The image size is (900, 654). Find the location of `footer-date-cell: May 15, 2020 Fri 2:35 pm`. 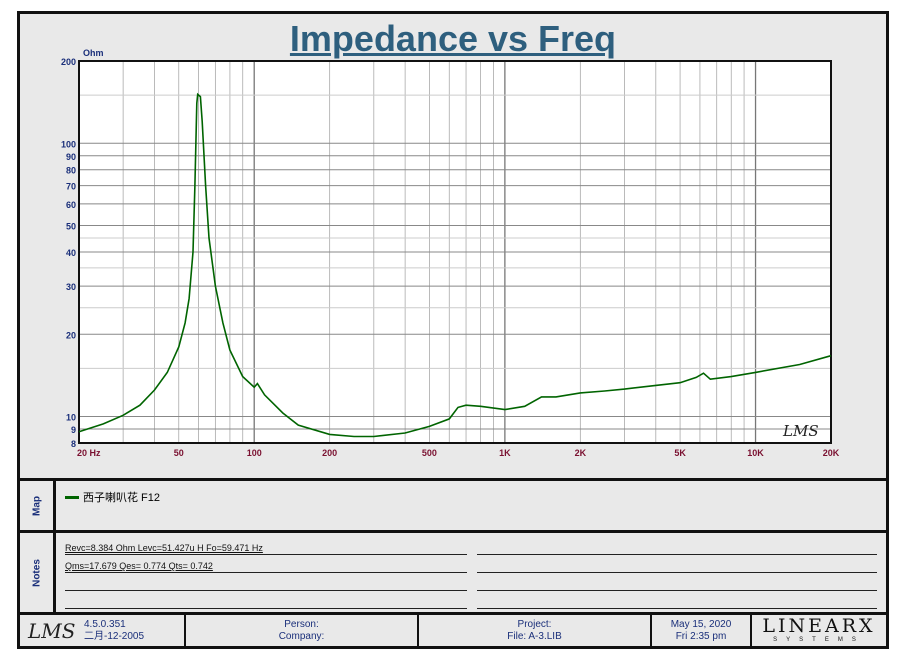

footer-date-cell: May 15, 2020 Fri 2:35 pm is located at coordinates (702, 630).